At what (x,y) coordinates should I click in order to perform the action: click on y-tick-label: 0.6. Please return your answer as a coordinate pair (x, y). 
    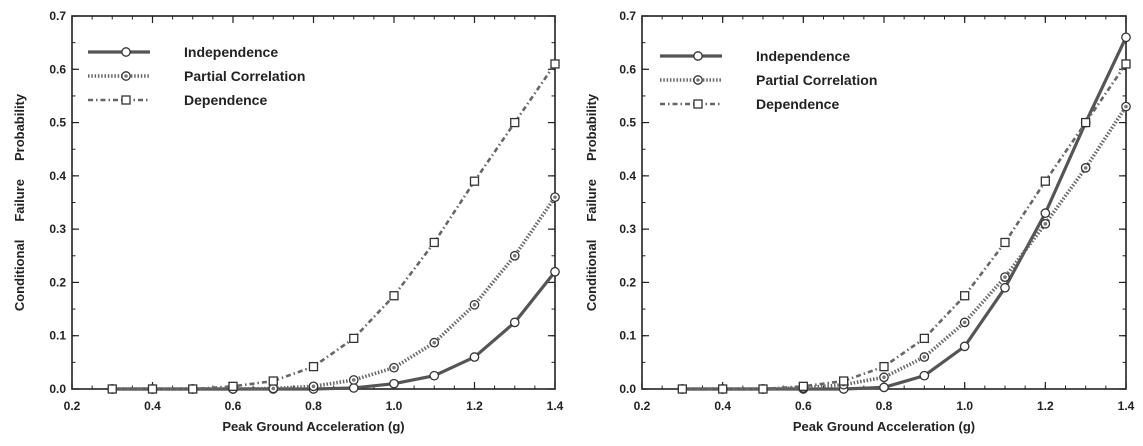
    Looking at the image, I should click on (627, 69).